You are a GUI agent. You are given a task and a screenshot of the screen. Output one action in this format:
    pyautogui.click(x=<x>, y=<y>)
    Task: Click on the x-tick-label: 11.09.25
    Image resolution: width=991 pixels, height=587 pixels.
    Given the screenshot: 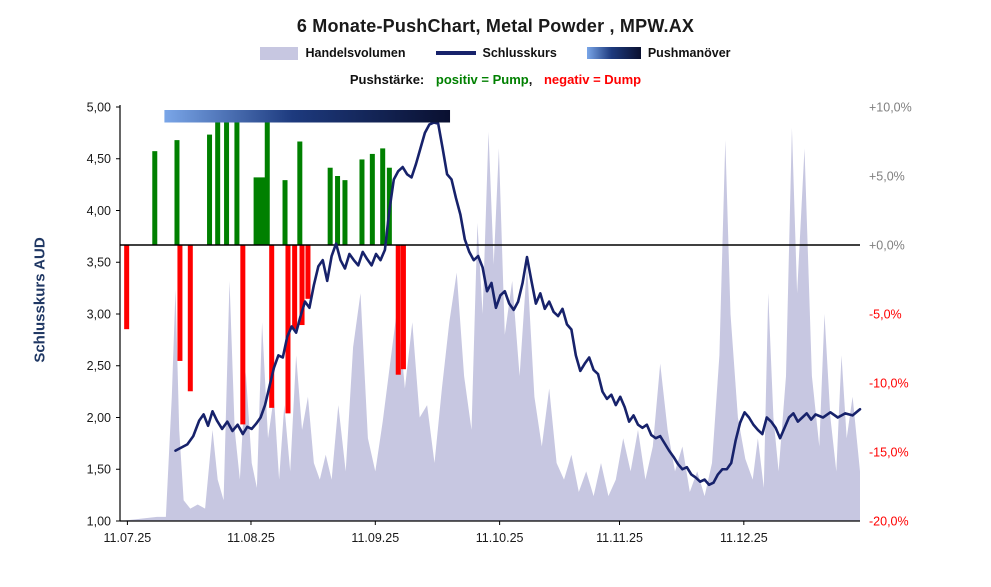 What is the action you would take?
    pyautogui.click(x=375, y=538)
    